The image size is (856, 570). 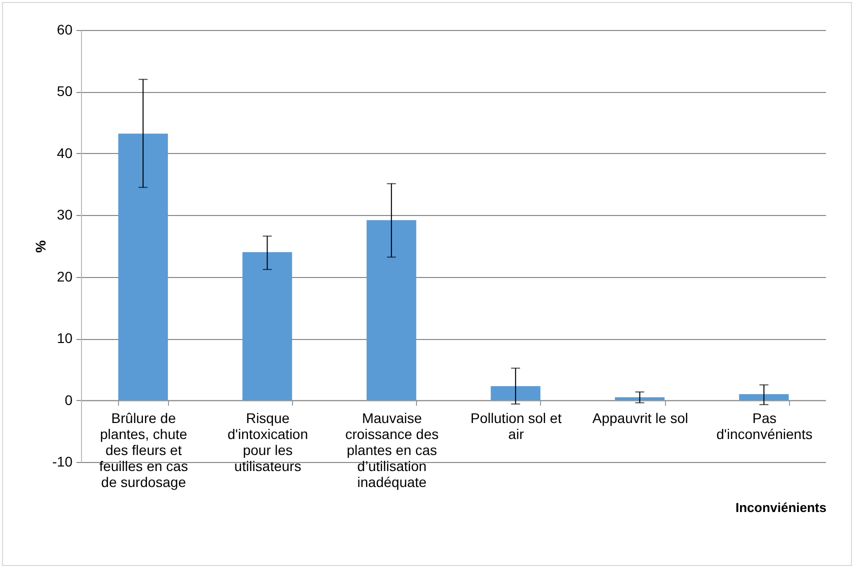 What do you see at coordinates (40, 246) in the screenshot?
I see `y-axis-title: %` at bounding box center [40, 246].